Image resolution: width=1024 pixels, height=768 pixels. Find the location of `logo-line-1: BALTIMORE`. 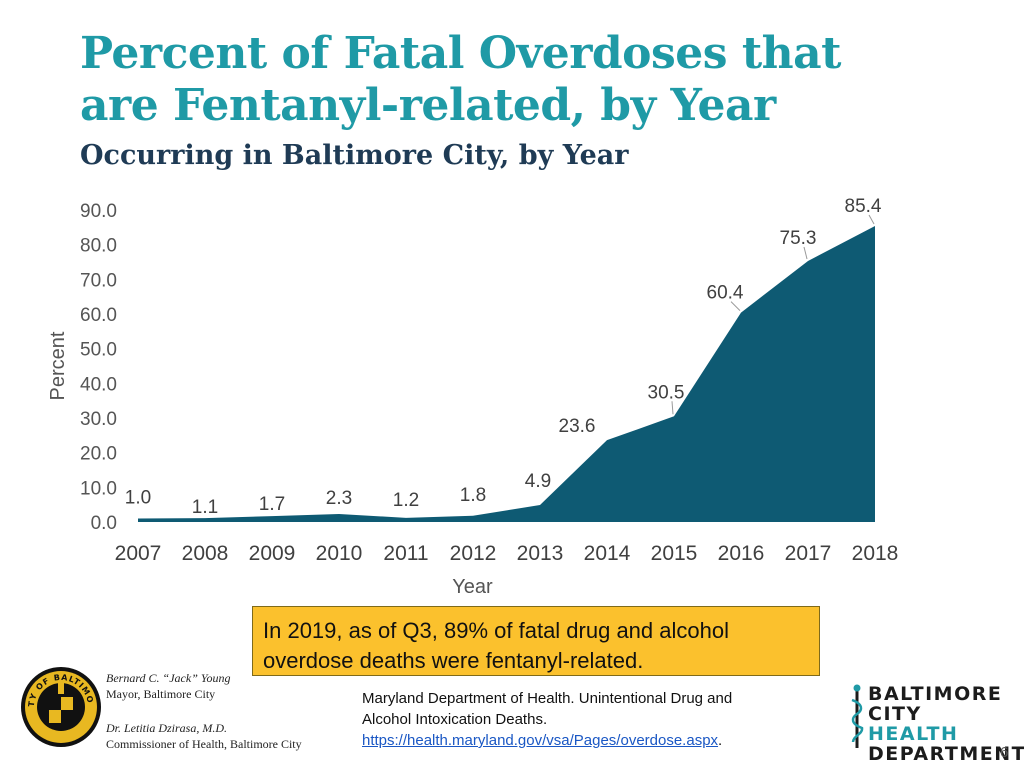

logo-line-1: BALTIMORE is located at coordinates (935, 694).